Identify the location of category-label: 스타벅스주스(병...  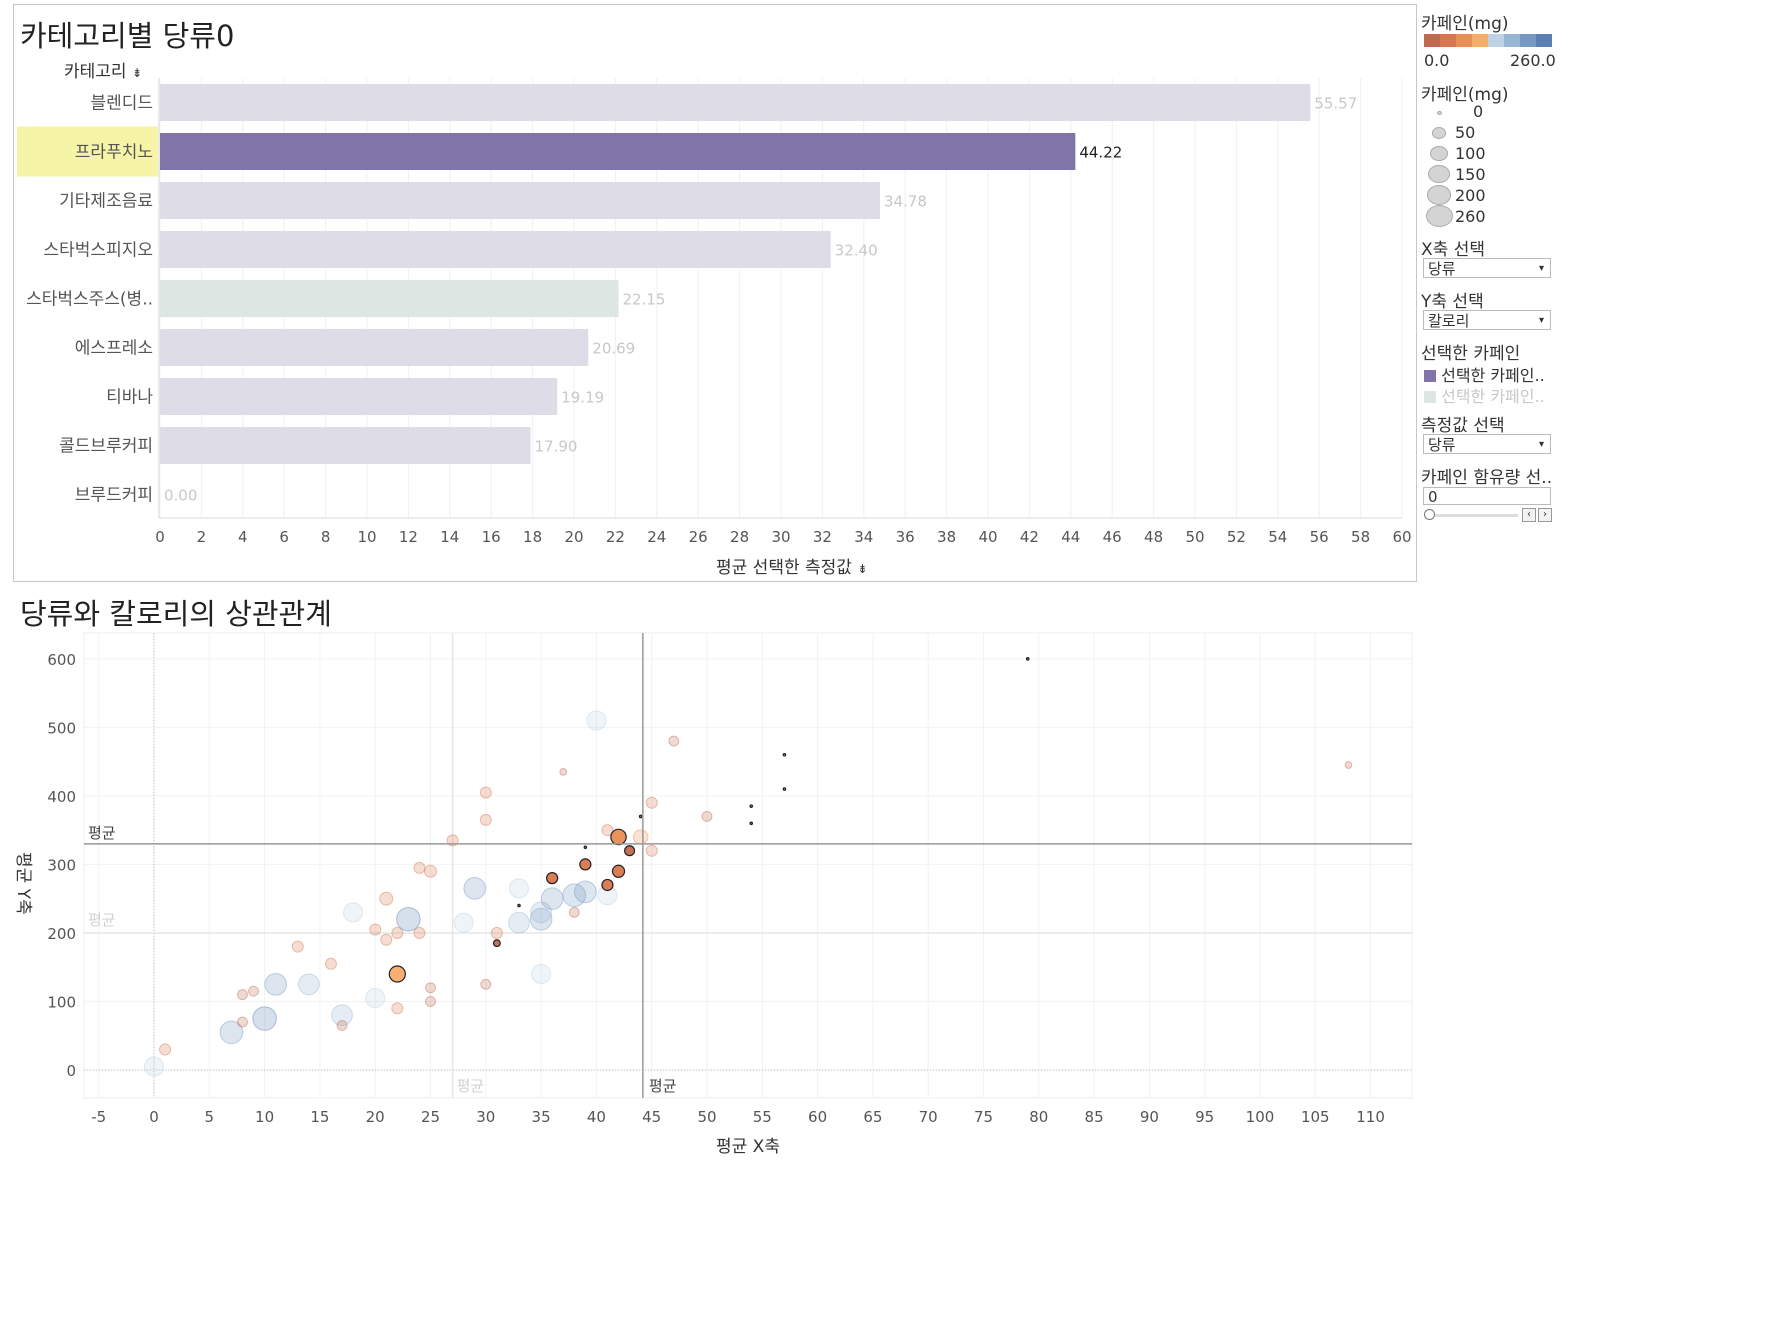
(89, 300).